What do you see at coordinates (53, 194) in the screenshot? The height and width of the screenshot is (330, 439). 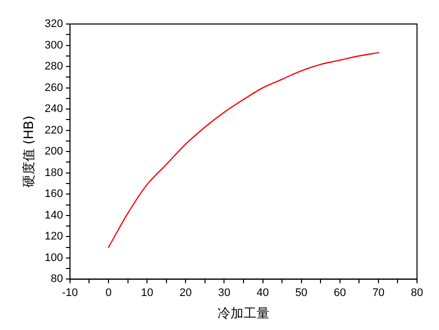 I see `y-tick-label: 160` at bounding box center [53, 194].